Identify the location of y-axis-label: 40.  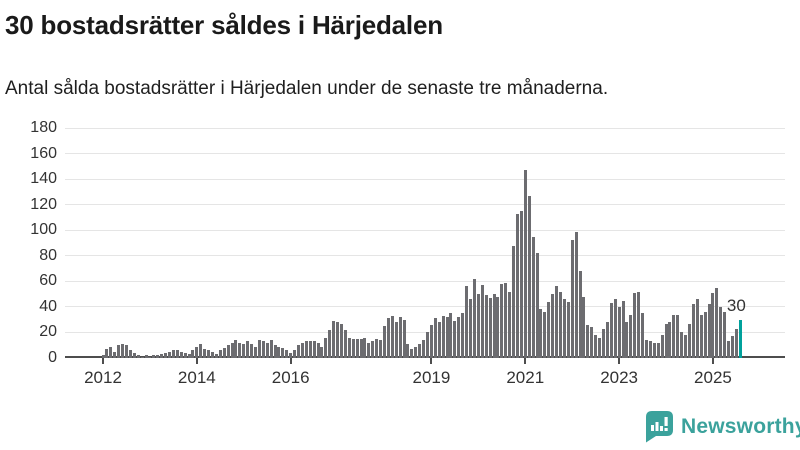
(48, 306).